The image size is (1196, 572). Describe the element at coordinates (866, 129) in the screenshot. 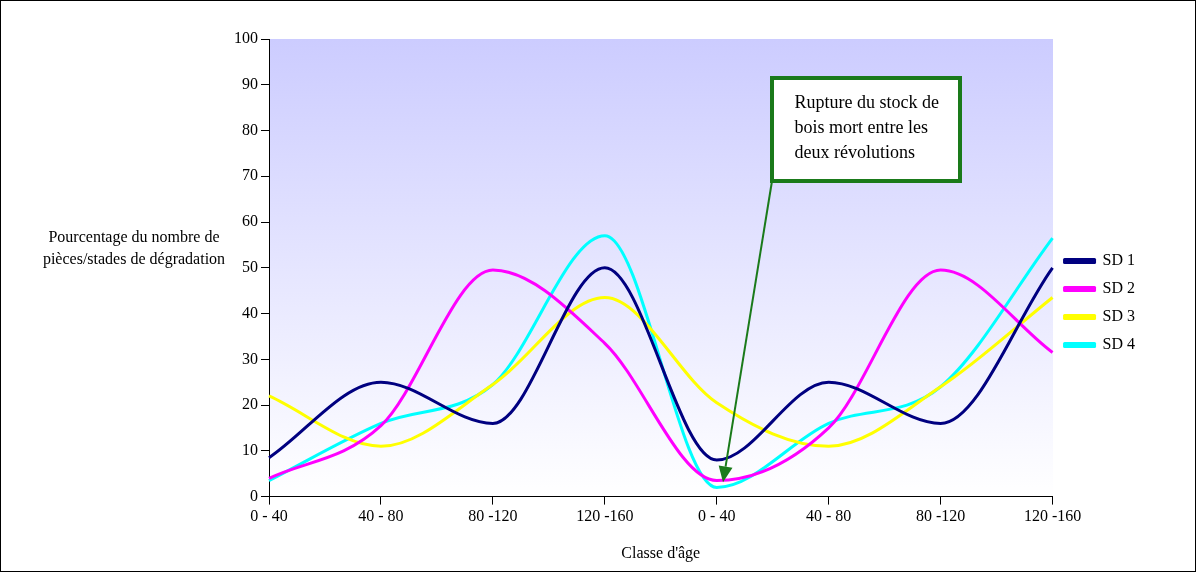

I see `annotation: Rupture du stock de bois mort entre les deux révolutions` at that location.